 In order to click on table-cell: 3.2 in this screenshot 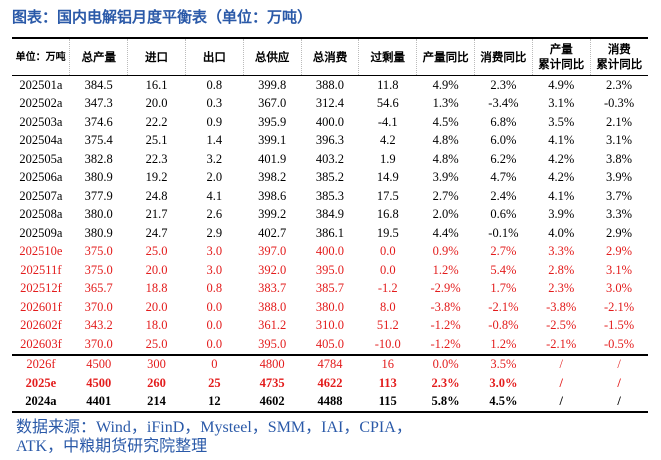, I will do `click(214, 158)`.